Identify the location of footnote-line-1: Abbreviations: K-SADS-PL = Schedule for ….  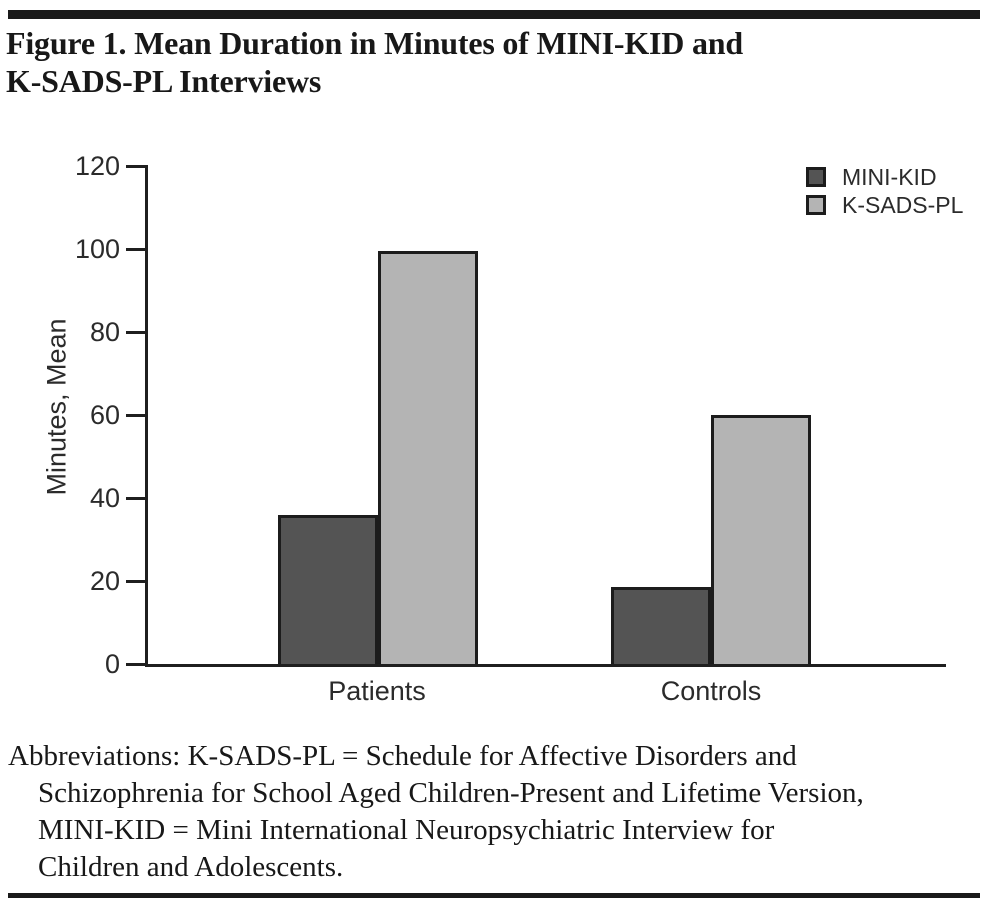
(402, 756).